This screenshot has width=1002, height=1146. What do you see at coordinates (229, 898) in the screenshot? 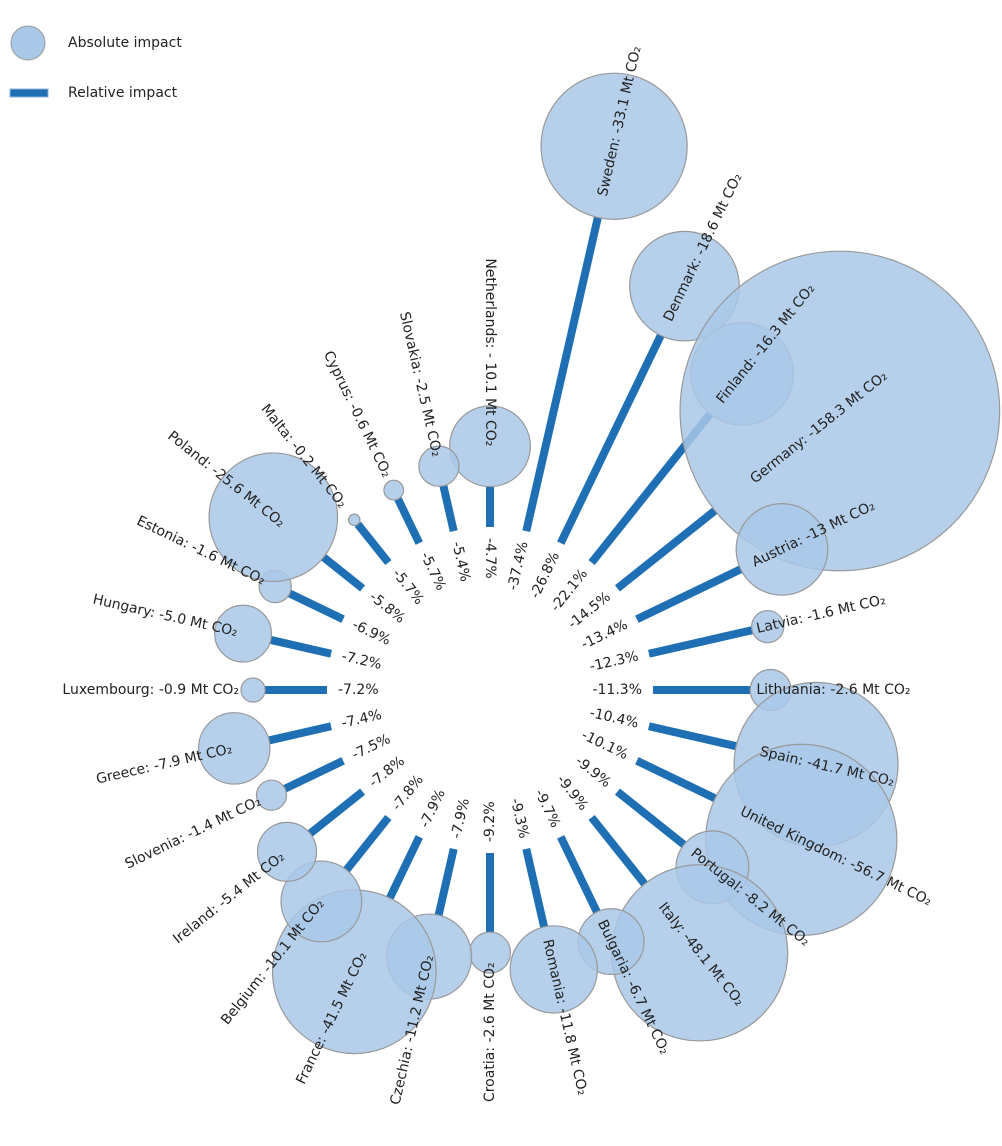
I see `country-label: Ireland: -5.4 Mt CO₂` at bounding box center [229, 898].